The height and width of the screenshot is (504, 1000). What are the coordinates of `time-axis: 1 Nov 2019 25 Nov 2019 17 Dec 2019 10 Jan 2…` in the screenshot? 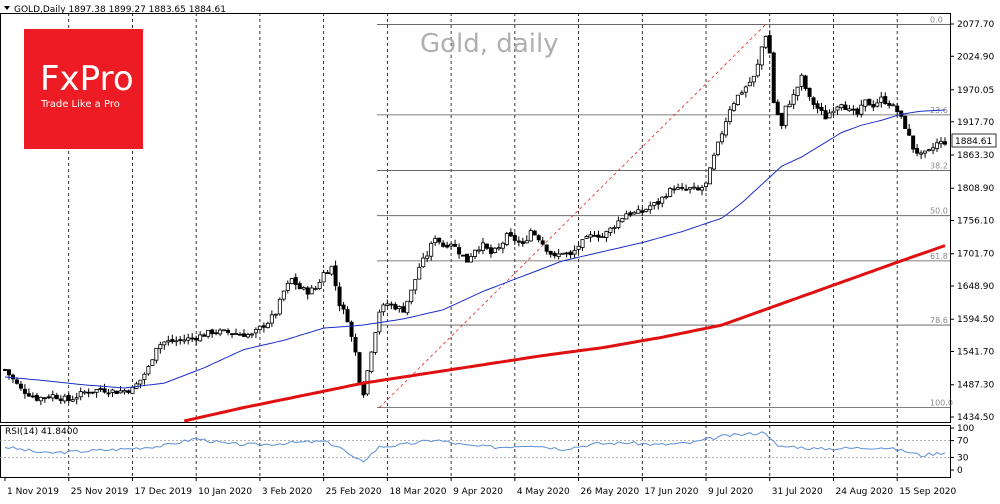 It's located at (480, 487).